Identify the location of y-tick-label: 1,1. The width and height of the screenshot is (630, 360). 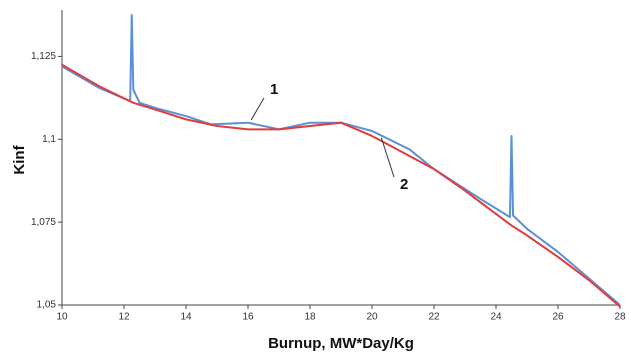
(49, 139).